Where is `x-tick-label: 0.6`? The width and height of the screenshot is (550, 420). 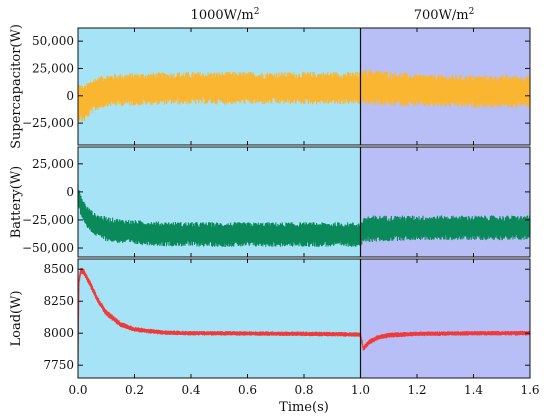
x-tick-label: 0.6 is located at coordinates (247, 390).